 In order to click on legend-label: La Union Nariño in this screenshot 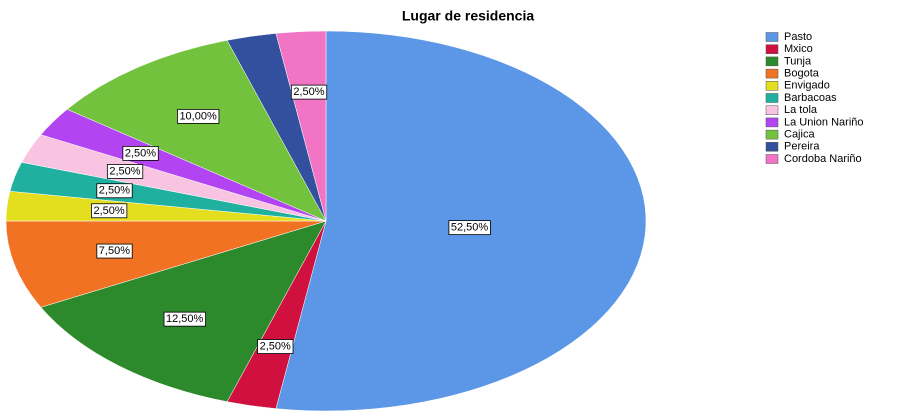, I will do `click(824, 122)`.